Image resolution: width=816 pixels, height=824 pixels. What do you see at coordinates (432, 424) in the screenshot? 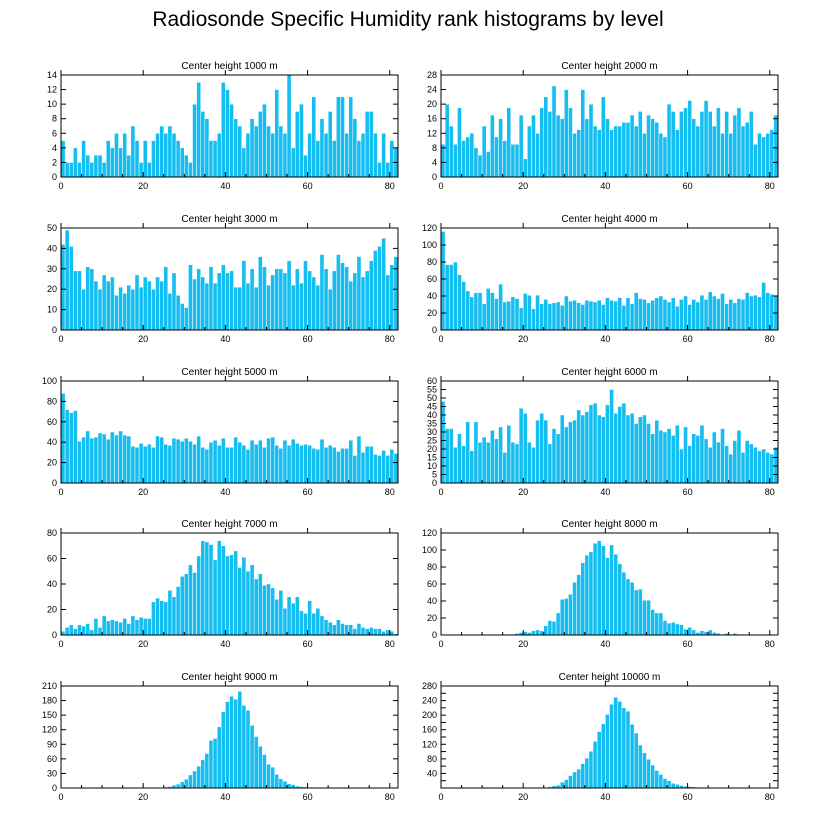
I see `y-tick-label: 35` at bounding box center [432, 424].